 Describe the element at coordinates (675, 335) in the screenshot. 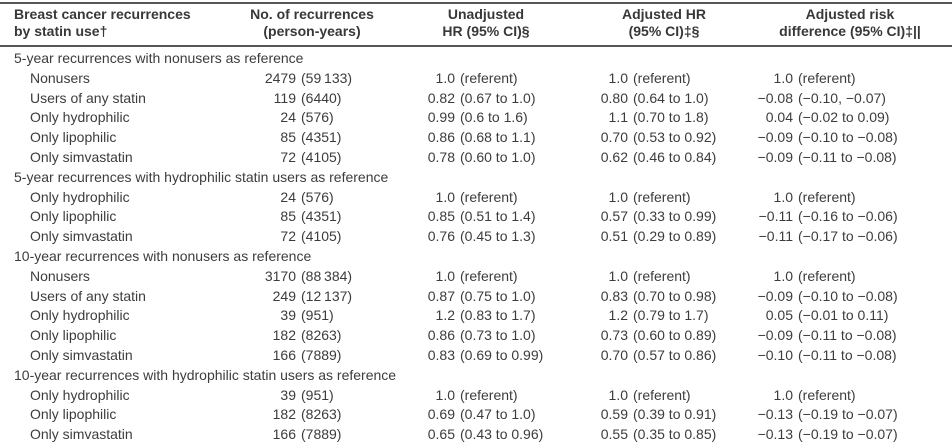

I see `cell-ci: (0.60 to 0.89)` at that location.